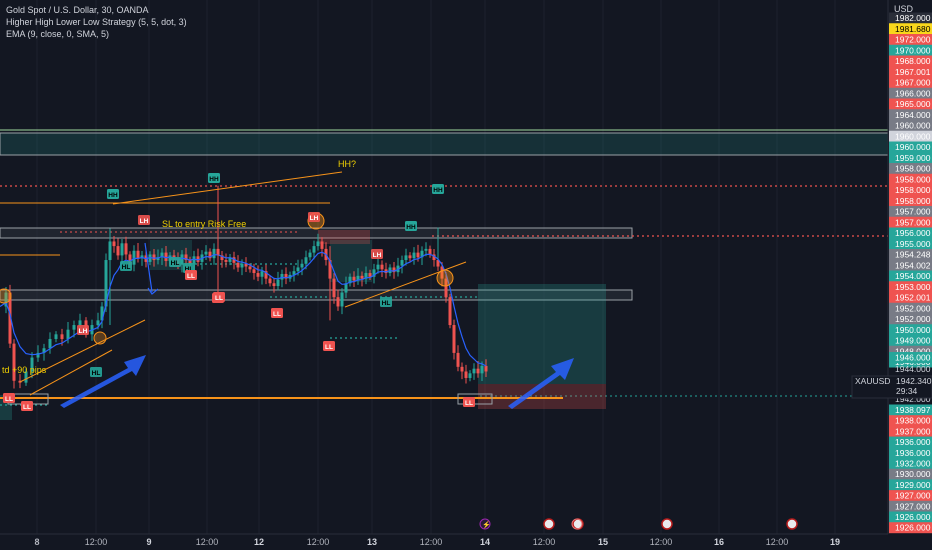 The width and height of the screenshot is (932, 550). Describe the element at coordinates (913, 158) in the screenshot. I see `price-tick-label: 1959.000` at that location.